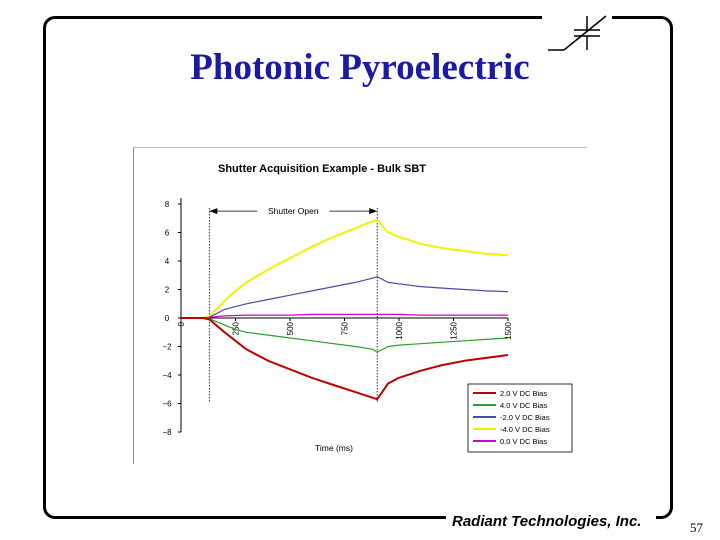 This screenshot has width=720, height=540. Describe the element at coordinates (167, 404) in the screenshot. I see `y-tick-label: −6` at that location.